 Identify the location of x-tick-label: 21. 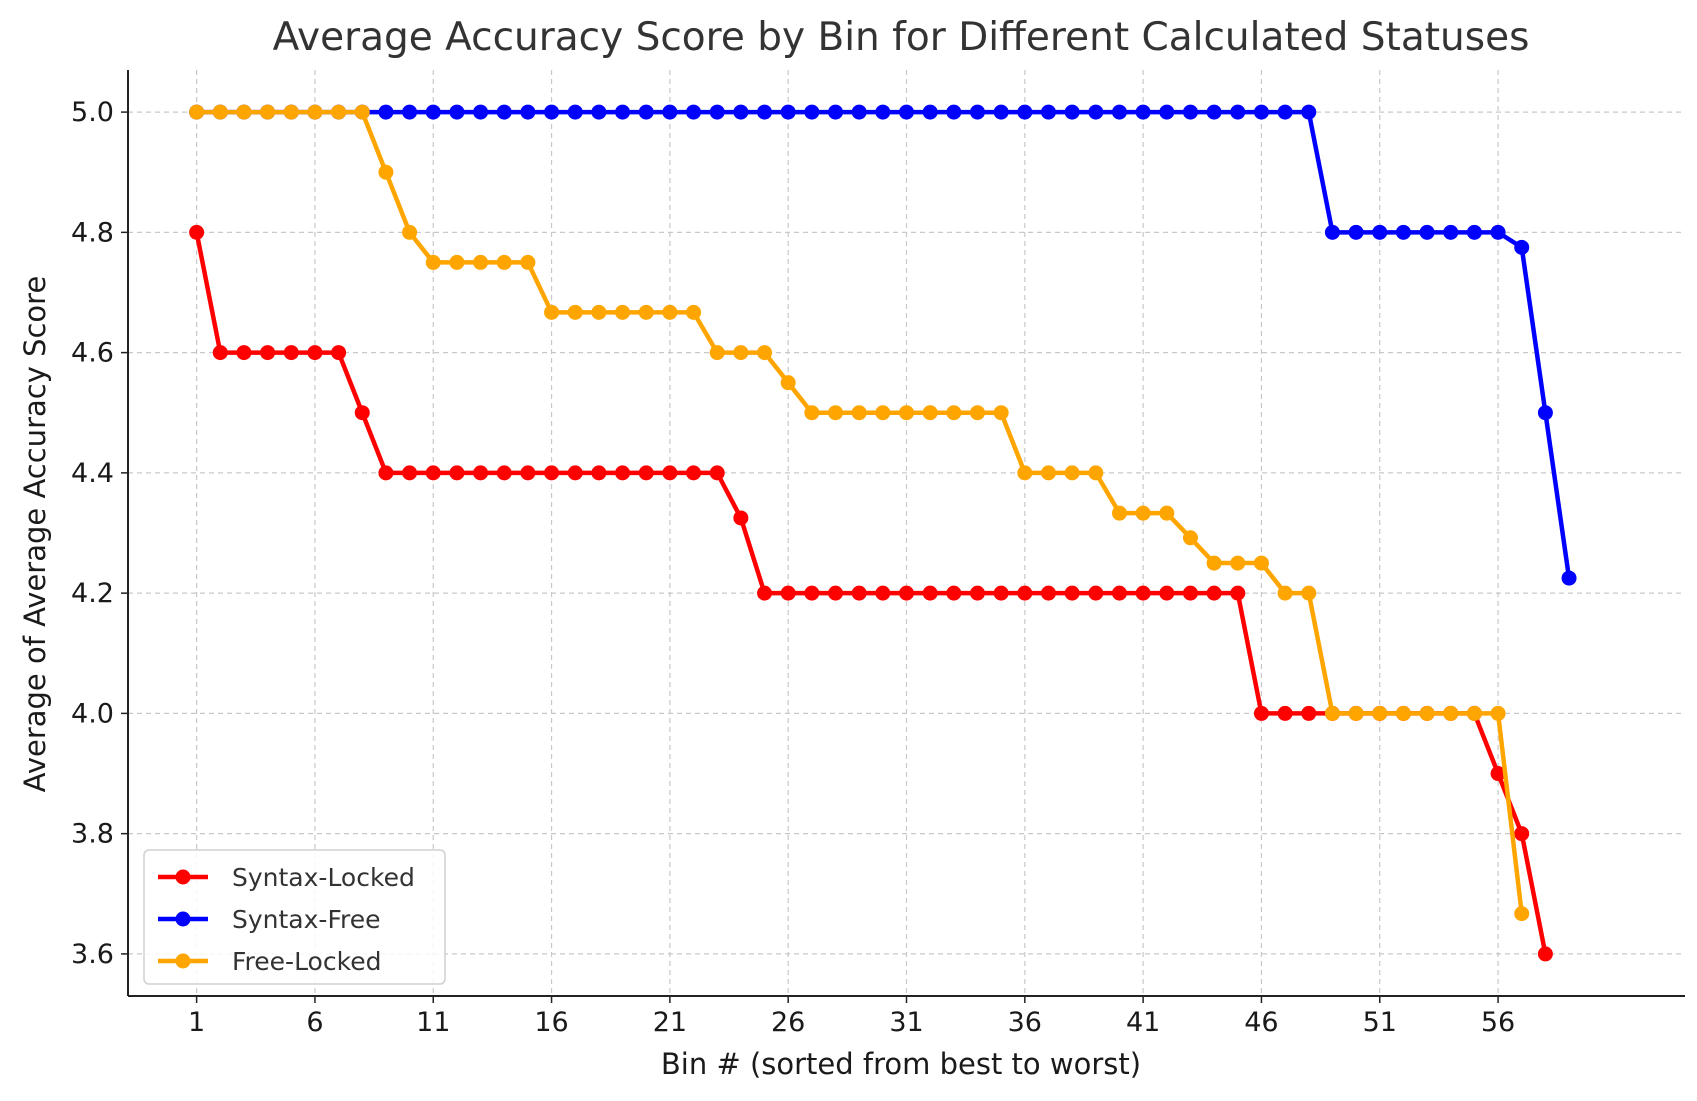
(670, 1022).